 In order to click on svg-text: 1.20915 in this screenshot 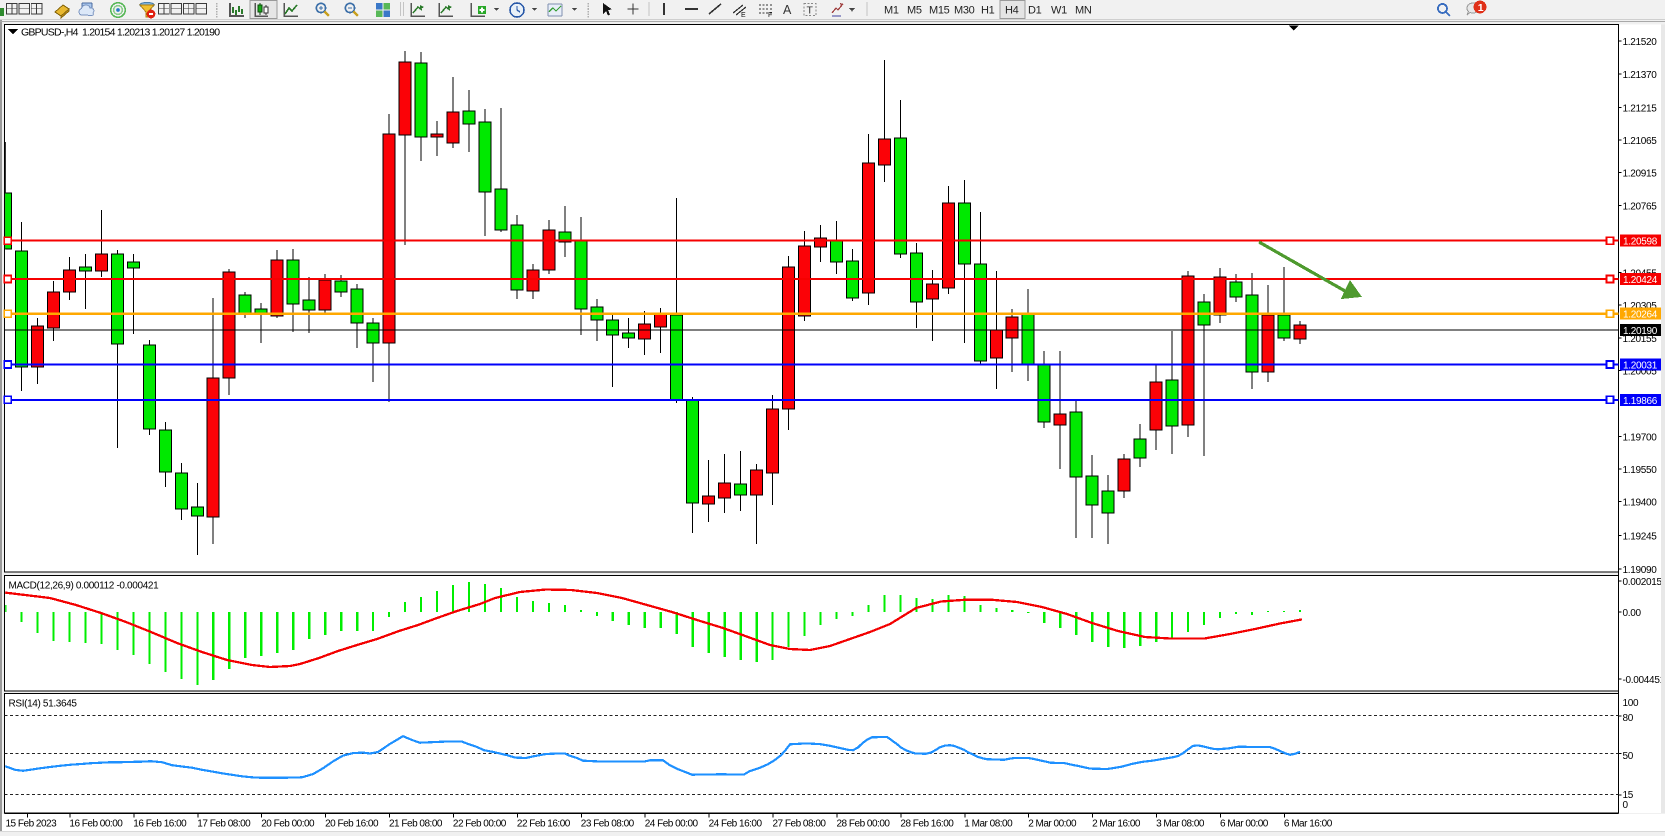, I will do `click(1640, 174)`.